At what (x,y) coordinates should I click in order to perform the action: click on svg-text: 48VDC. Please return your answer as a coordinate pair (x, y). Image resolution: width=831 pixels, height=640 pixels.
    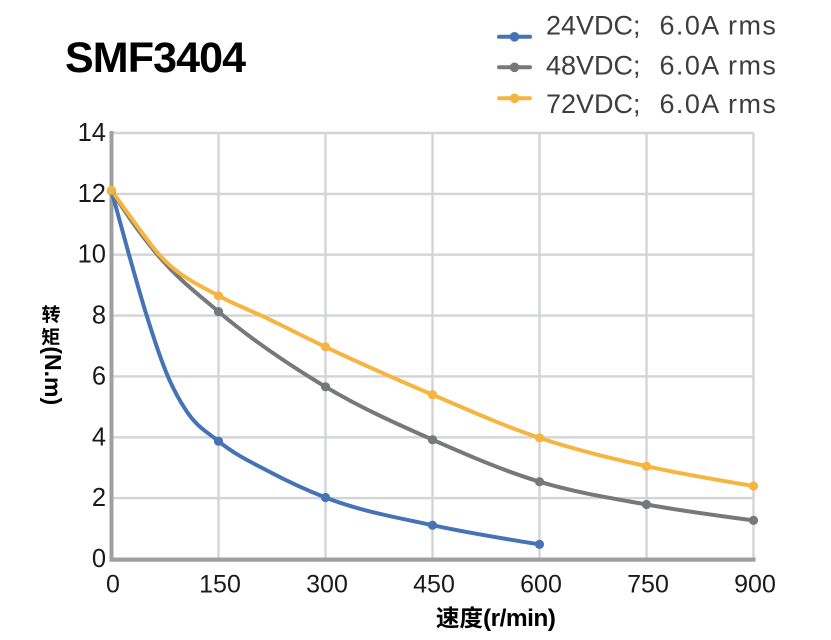
    Looking at the image, I should click on (589, 66).